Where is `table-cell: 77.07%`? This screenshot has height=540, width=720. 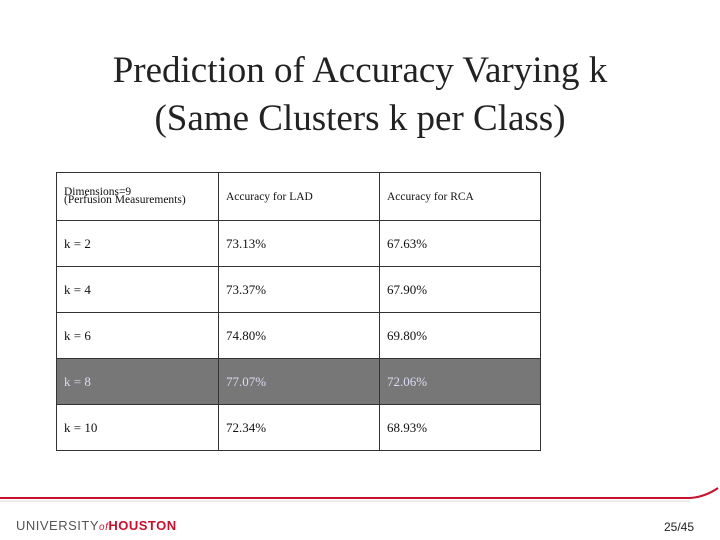
table-cell: 77.07% is located at coordinates (299, 381).